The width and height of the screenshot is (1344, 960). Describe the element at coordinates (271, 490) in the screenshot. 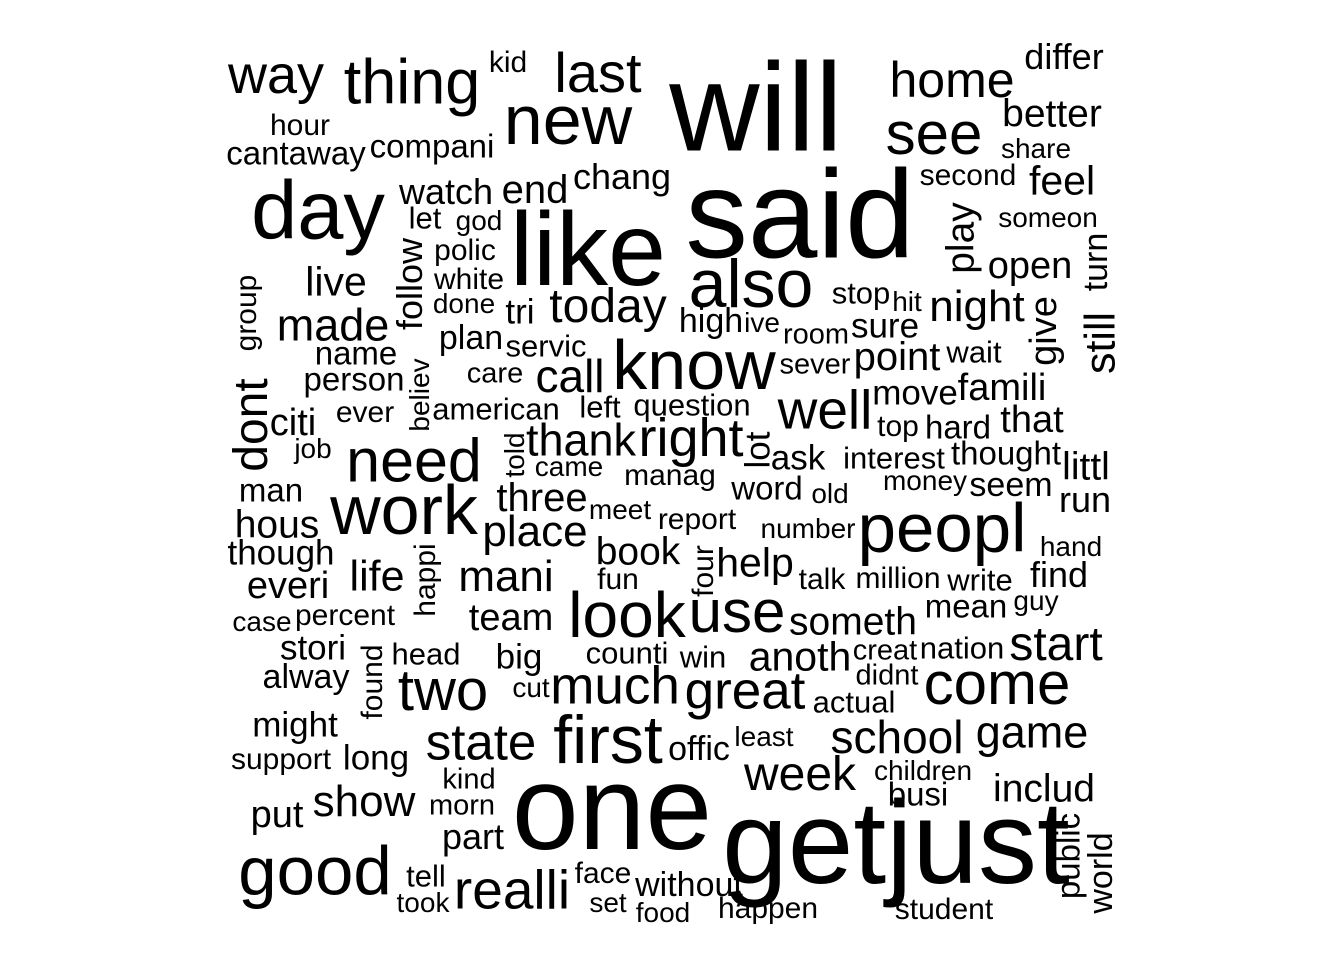

I see `word-man: man` at that location.